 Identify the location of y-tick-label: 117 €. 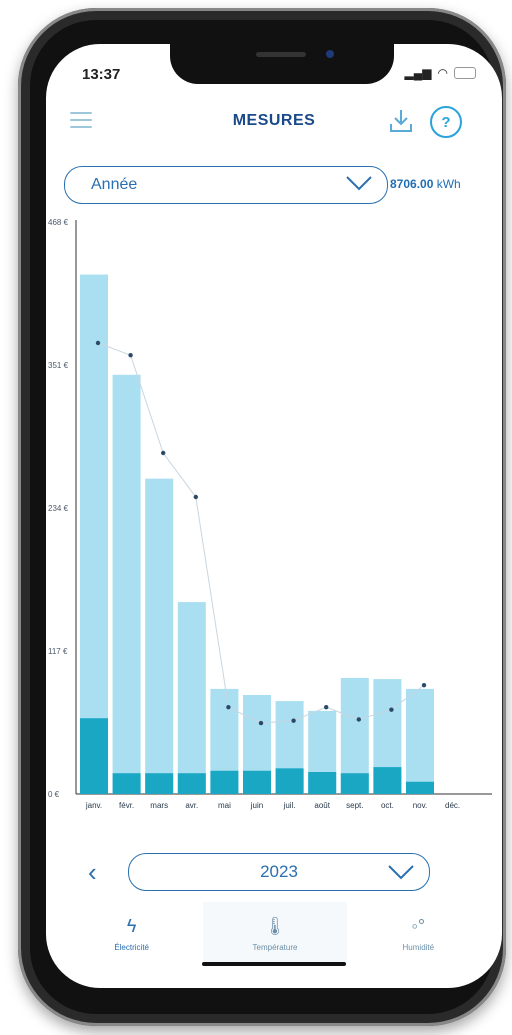
(58, 651).